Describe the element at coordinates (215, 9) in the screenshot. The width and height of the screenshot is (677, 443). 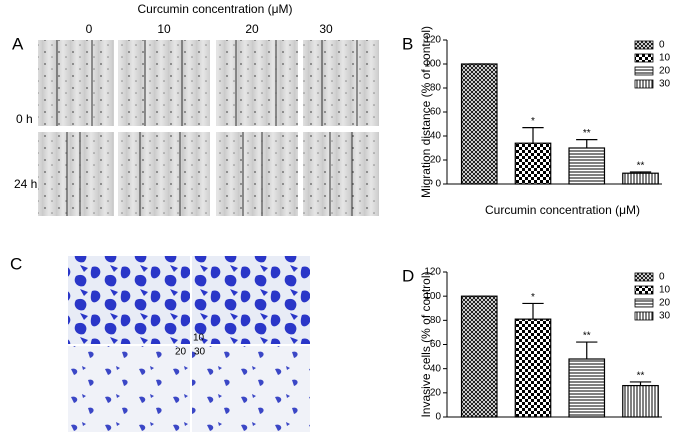
I see `panel-title: Curcumin concentration (μM)` at that location.